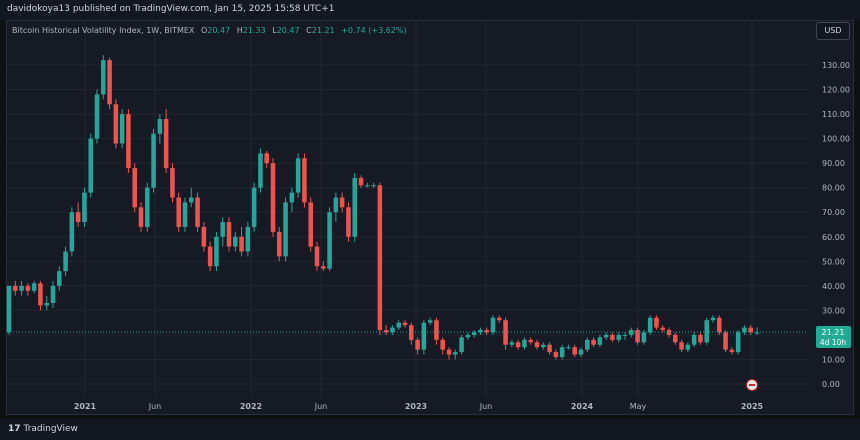  I want to click on currency-button: USD, so click(833, 31).